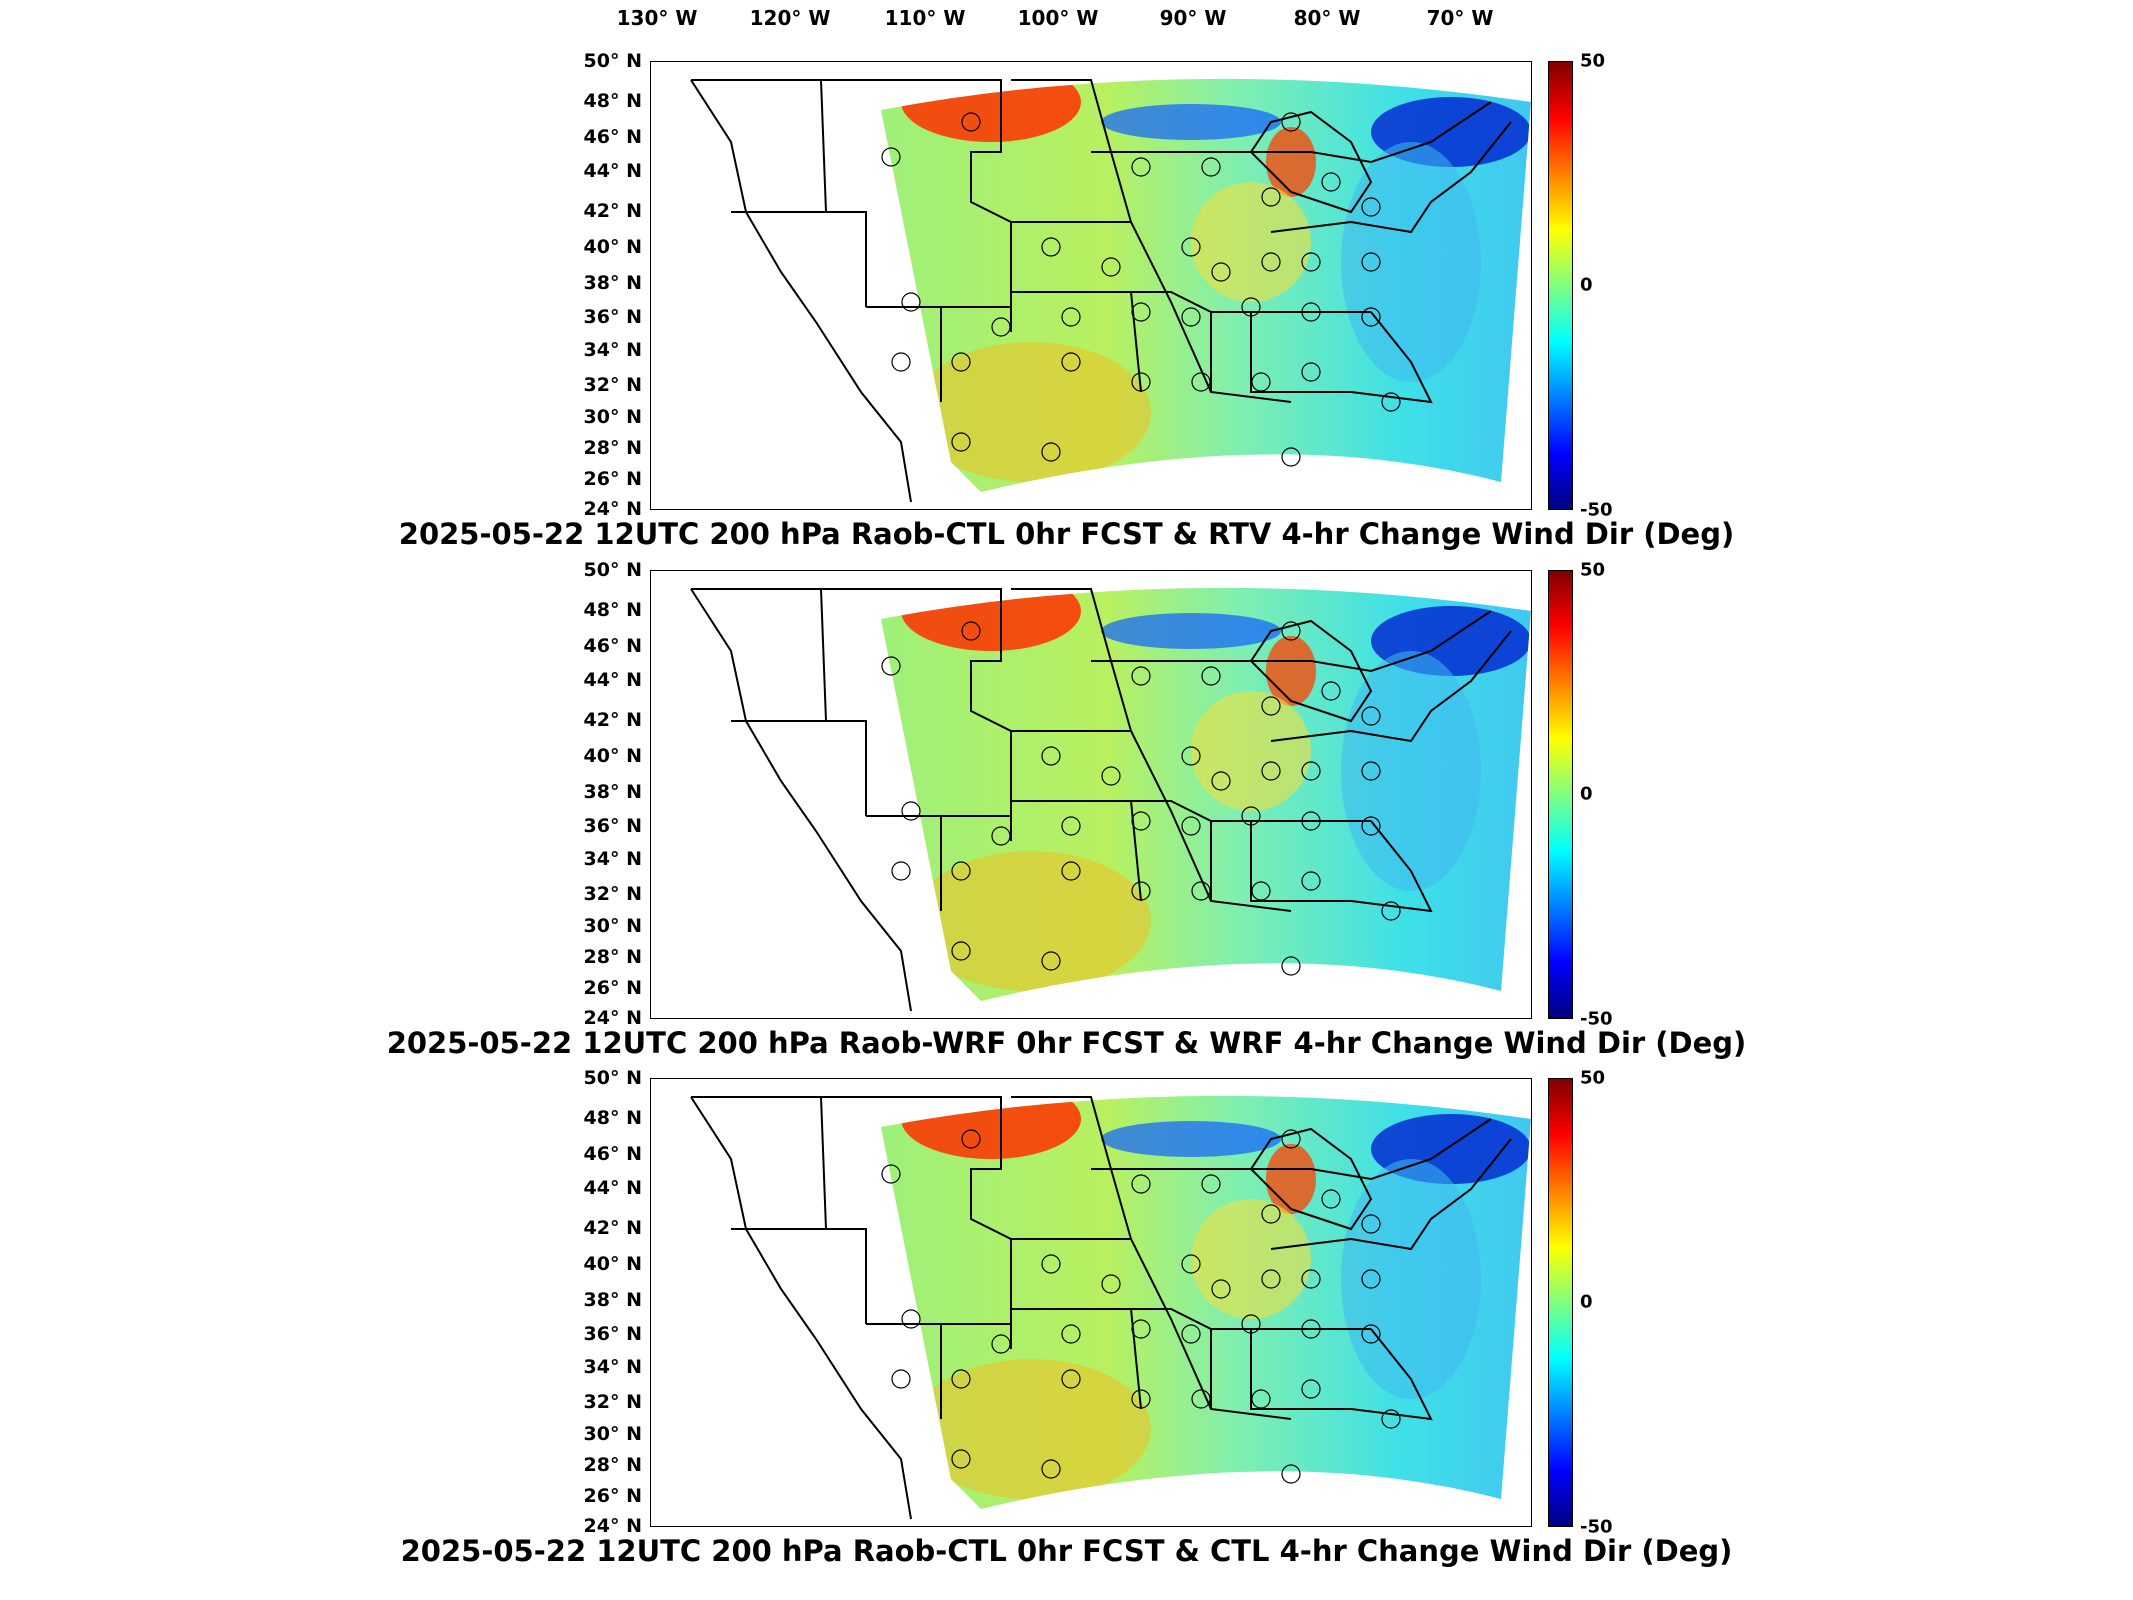 The width and height of the screenshot is (2133, 1600). I want to click on lat-label: 48° N, so click(612, 610).